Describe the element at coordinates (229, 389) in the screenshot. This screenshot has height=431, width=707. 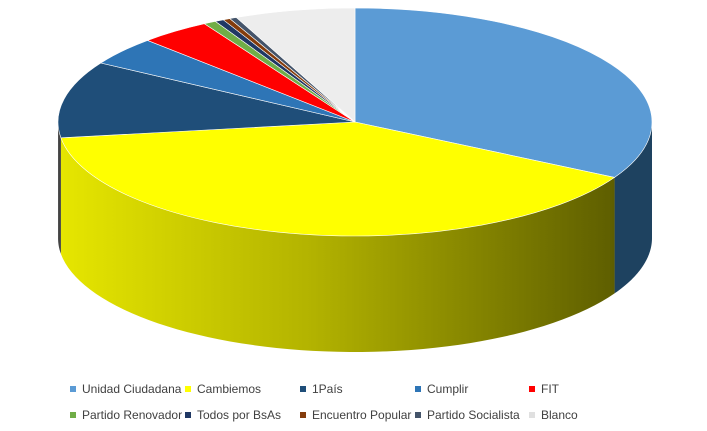
I see `legend-label: Cambiemos` at that location.